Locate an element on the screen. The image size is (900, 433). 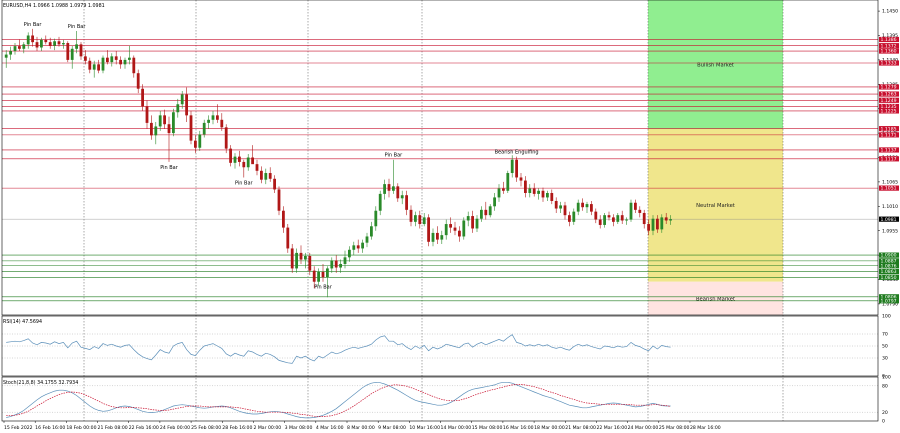
resistance-tag-3-bg is located at coordinates (889, 63).